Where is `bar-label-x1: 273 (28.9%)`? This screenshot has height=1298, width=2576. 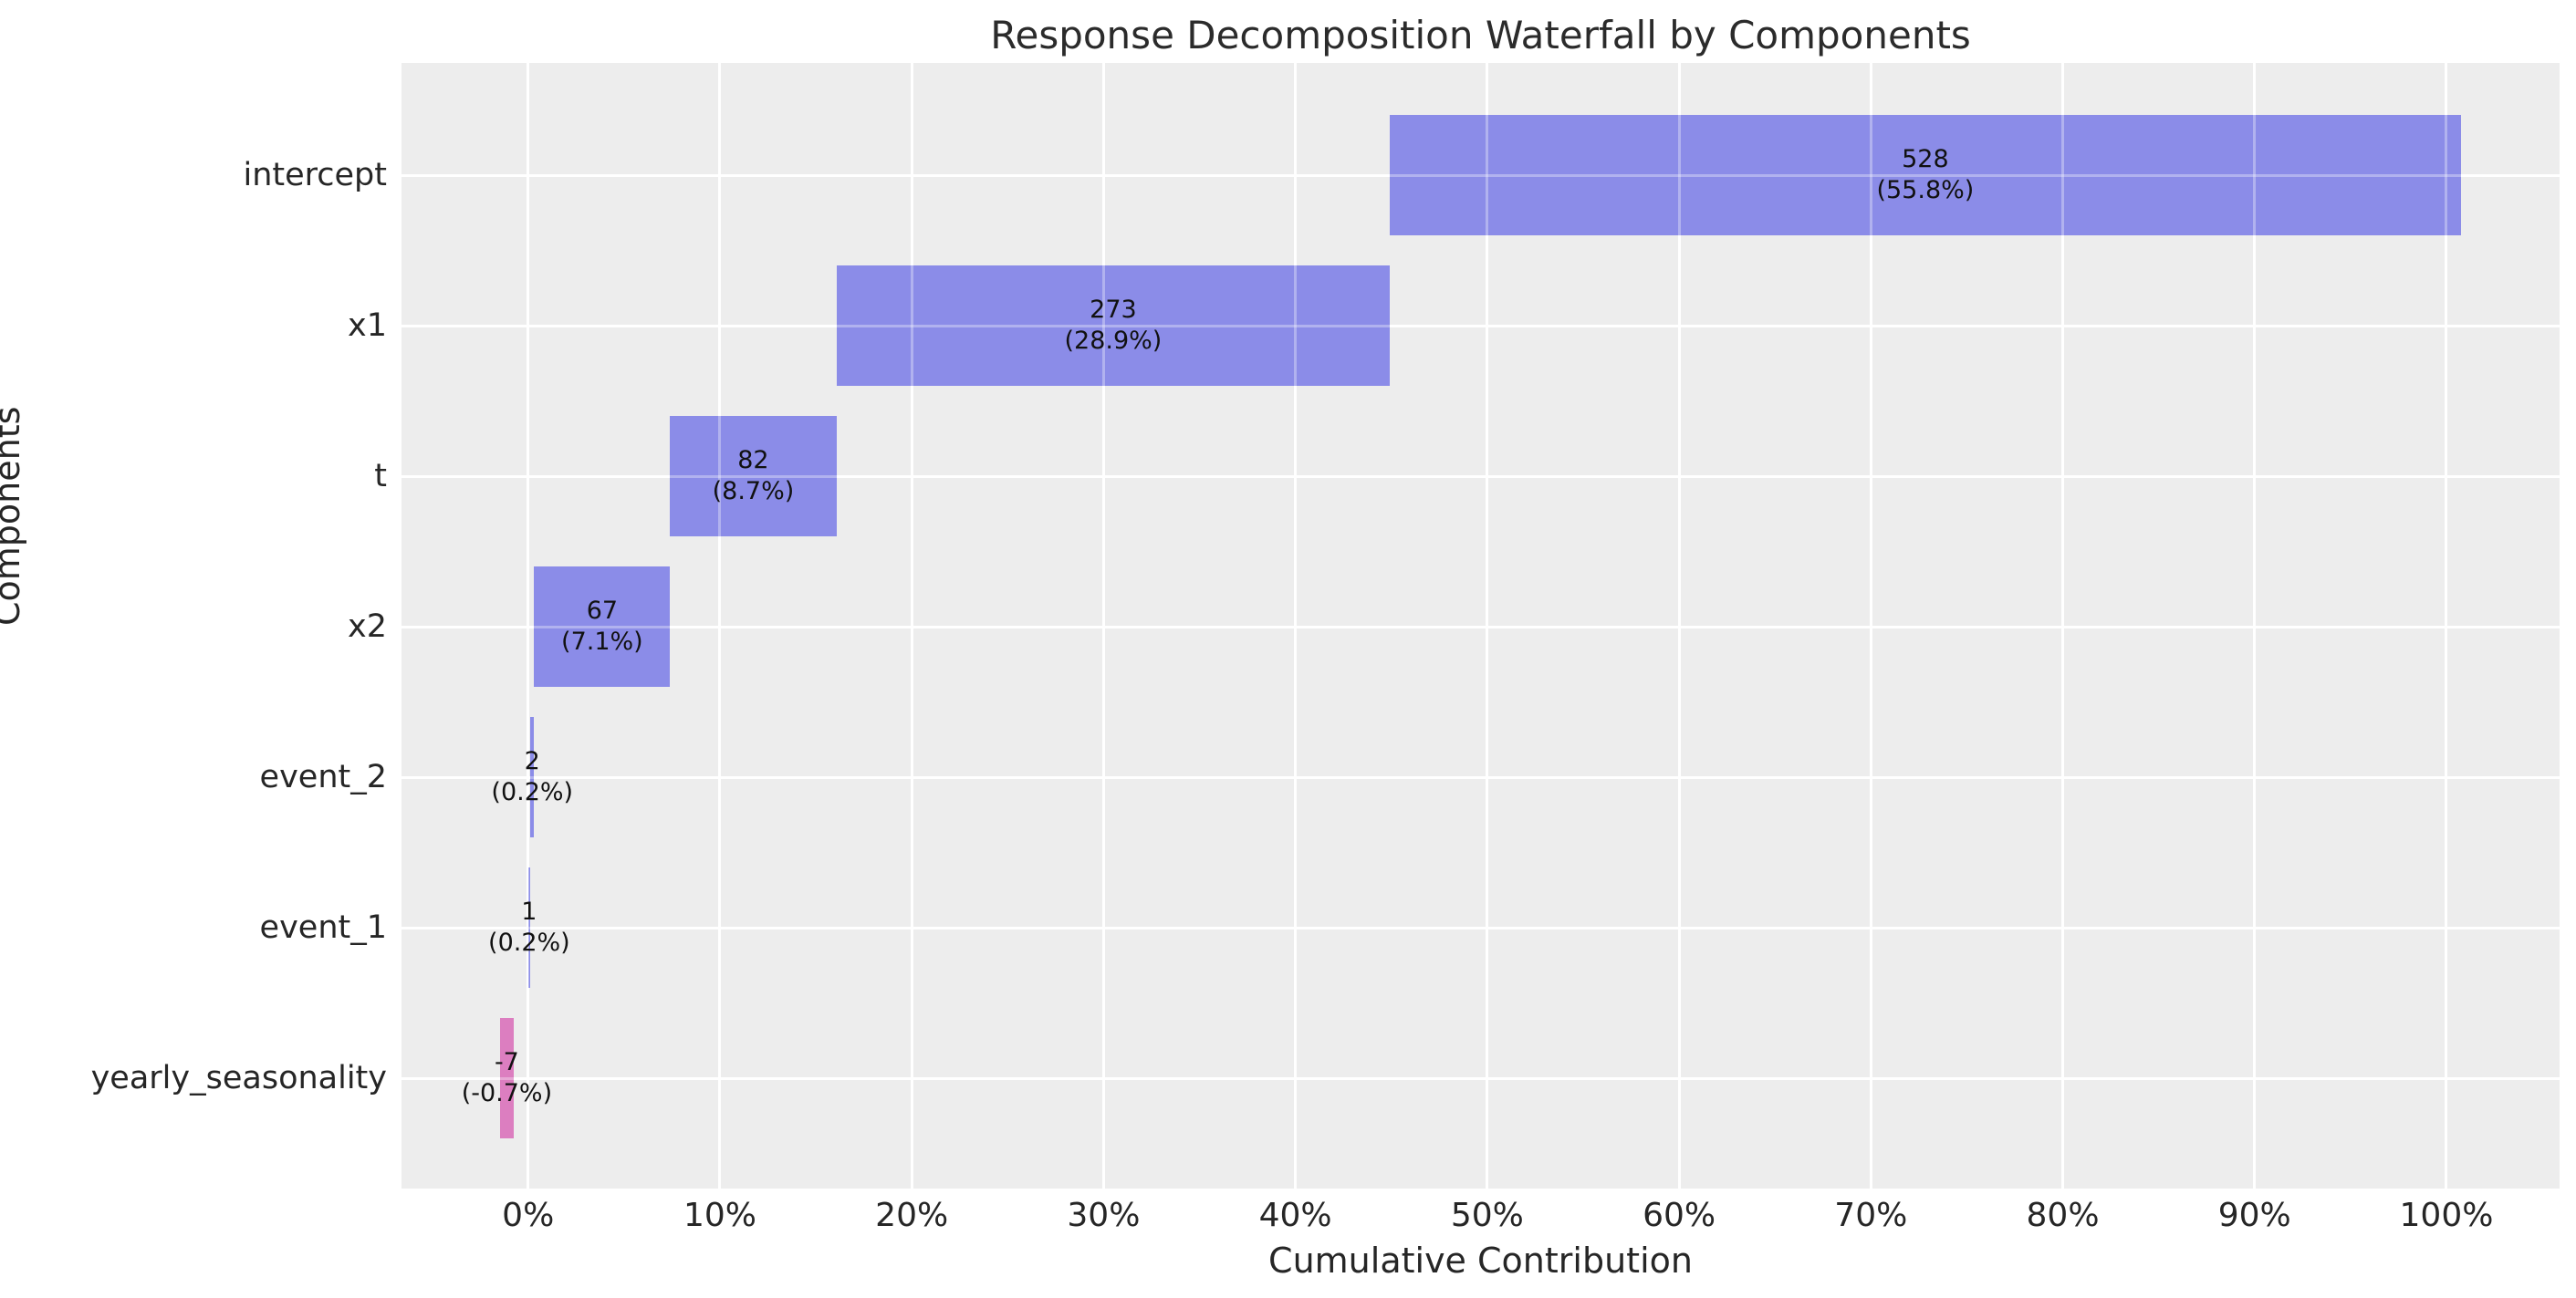 bar-label-x1: 273 (28.9%) is located at coordinates (1114, 326).